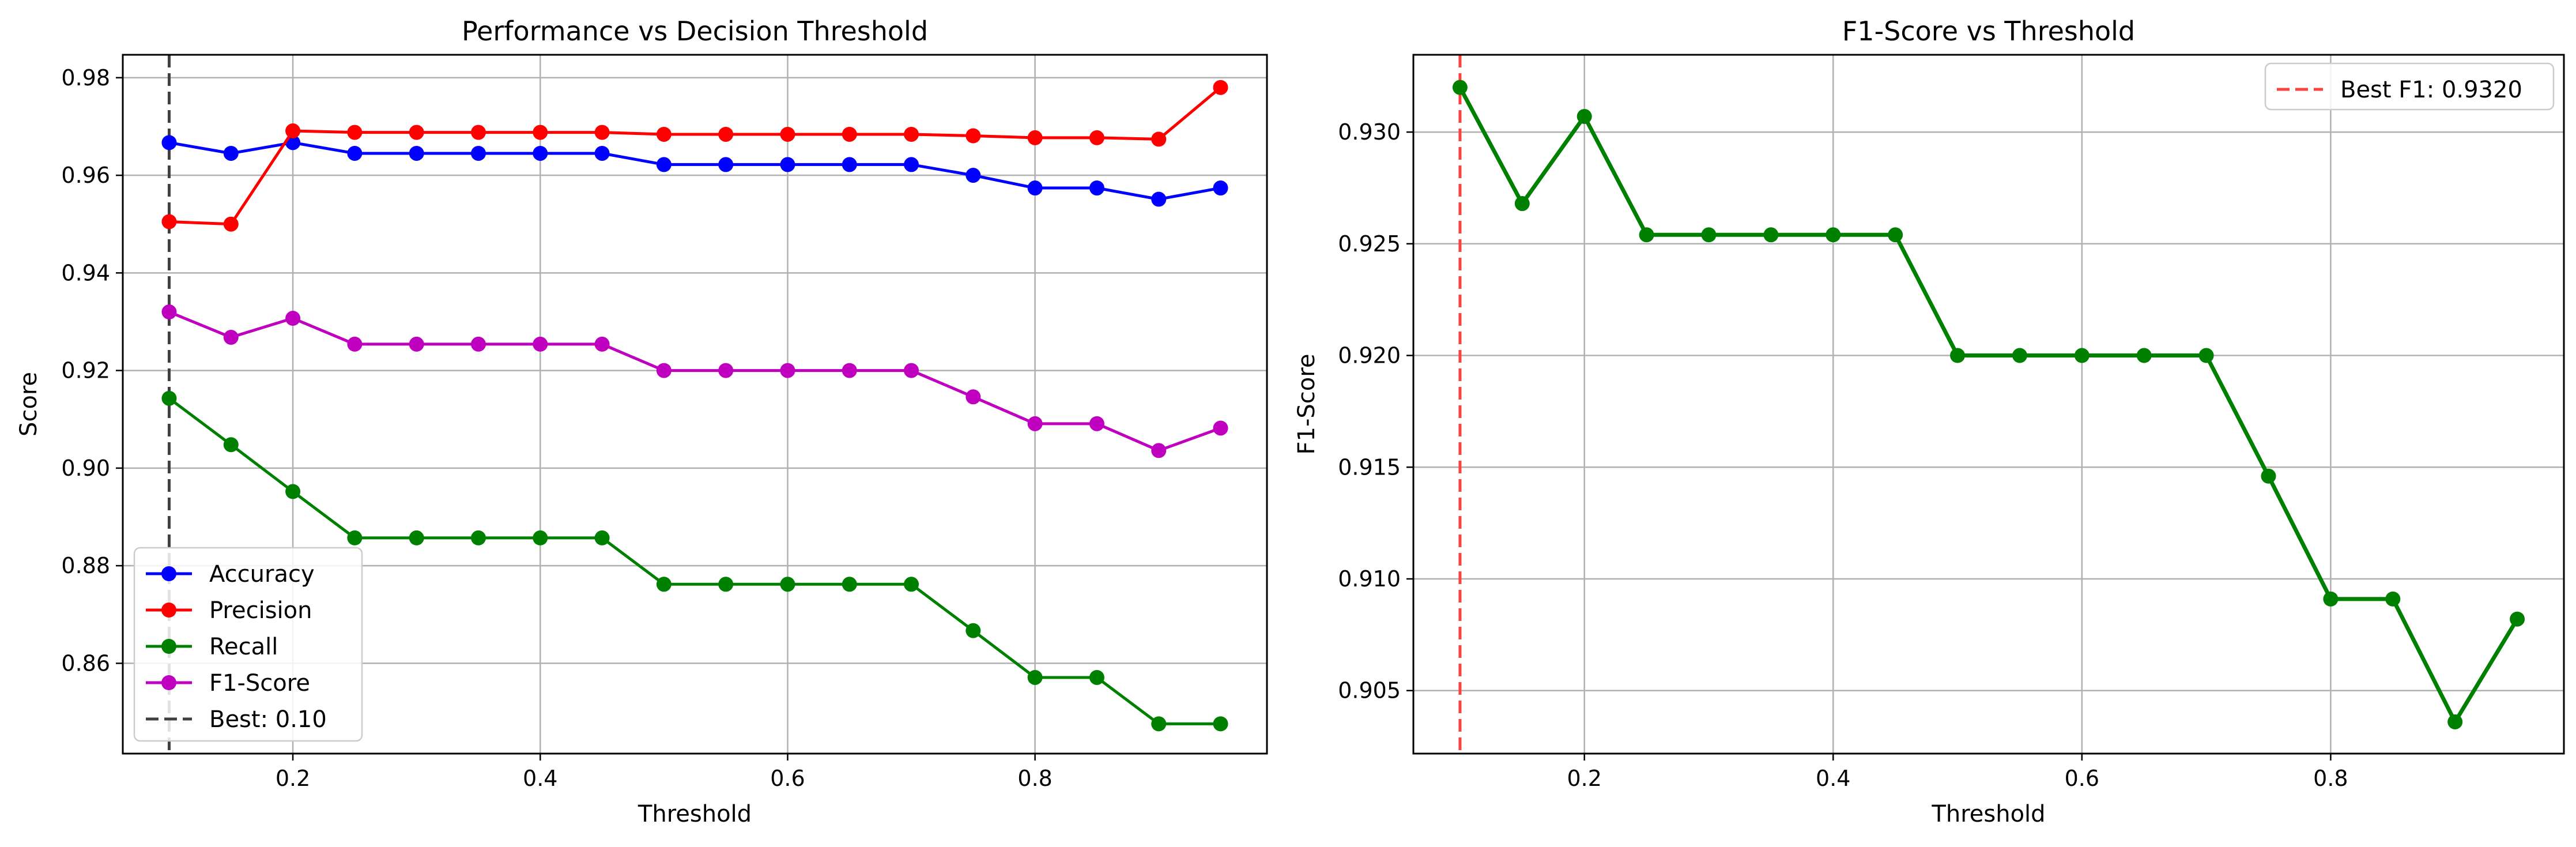  Describe the element at coordinates (695, 31) in the screenshot. I see `chart-title: Performance vs Decision Threshold` at that location.